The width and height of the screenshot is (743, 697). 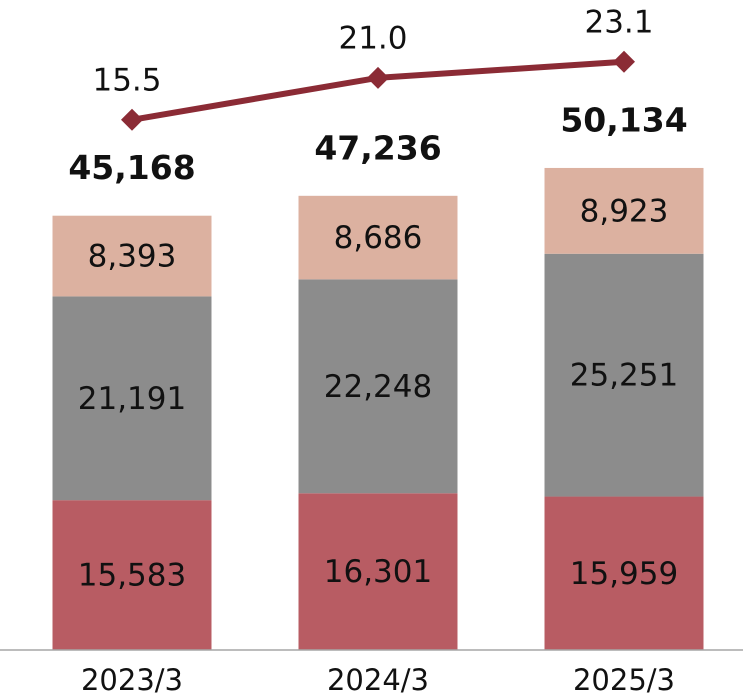 I want to click on segment-label: 8,393, so click(x=132, y=257).